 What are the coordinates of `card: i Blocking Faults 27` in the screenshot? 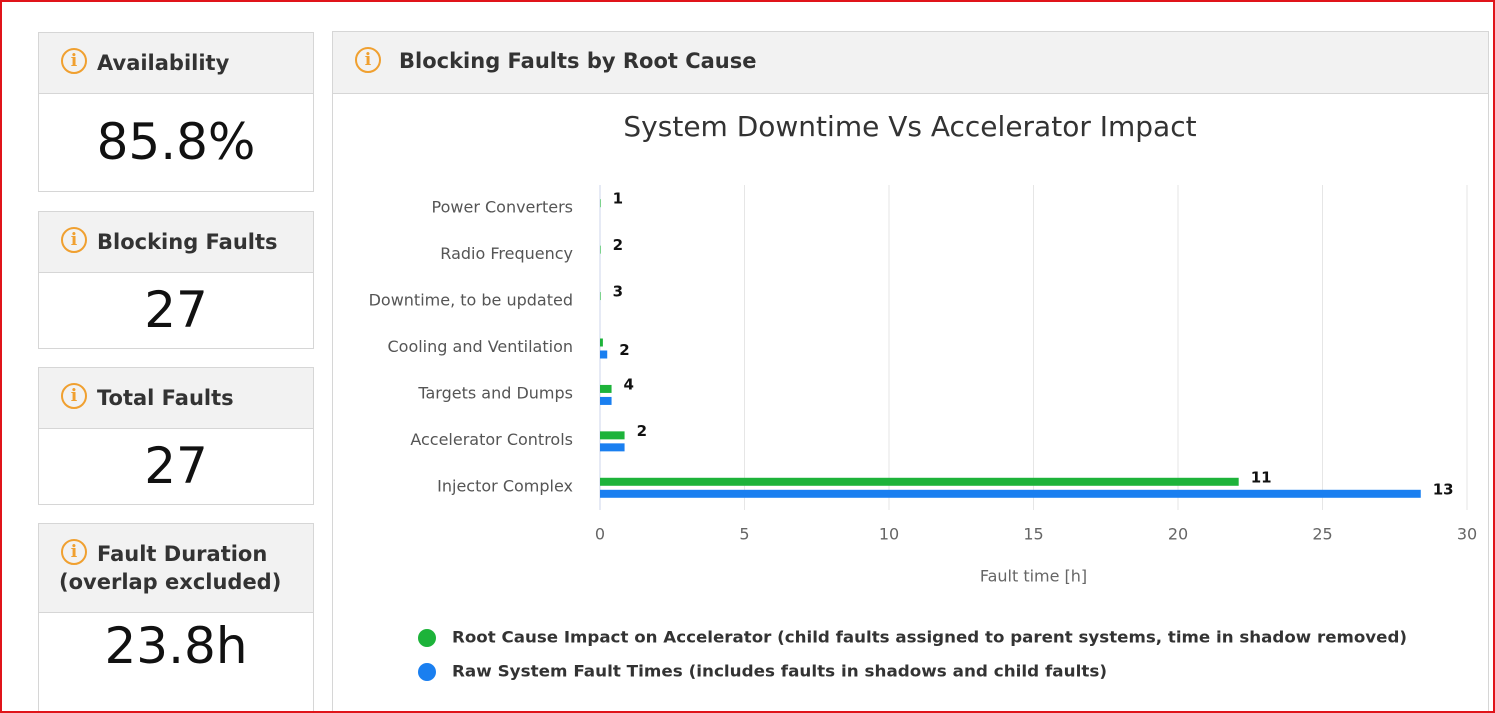 It's located at (176, 280).